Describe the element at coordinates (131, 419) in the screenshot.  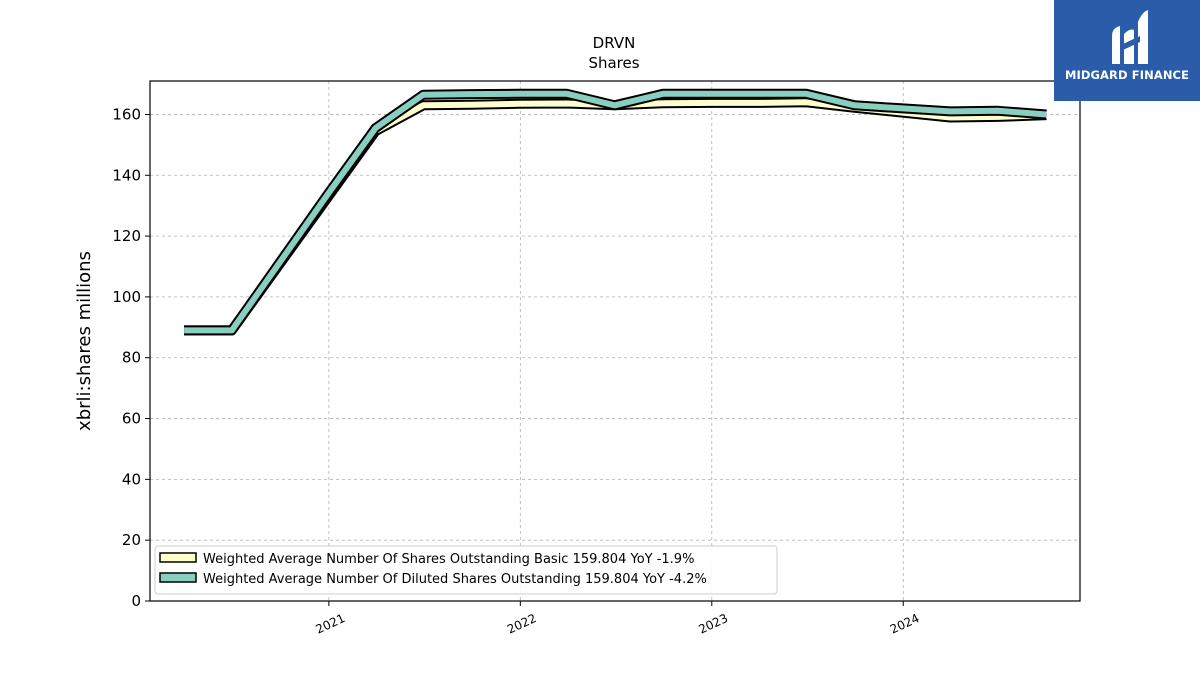
I see `y-tick-label: 60` at that location.